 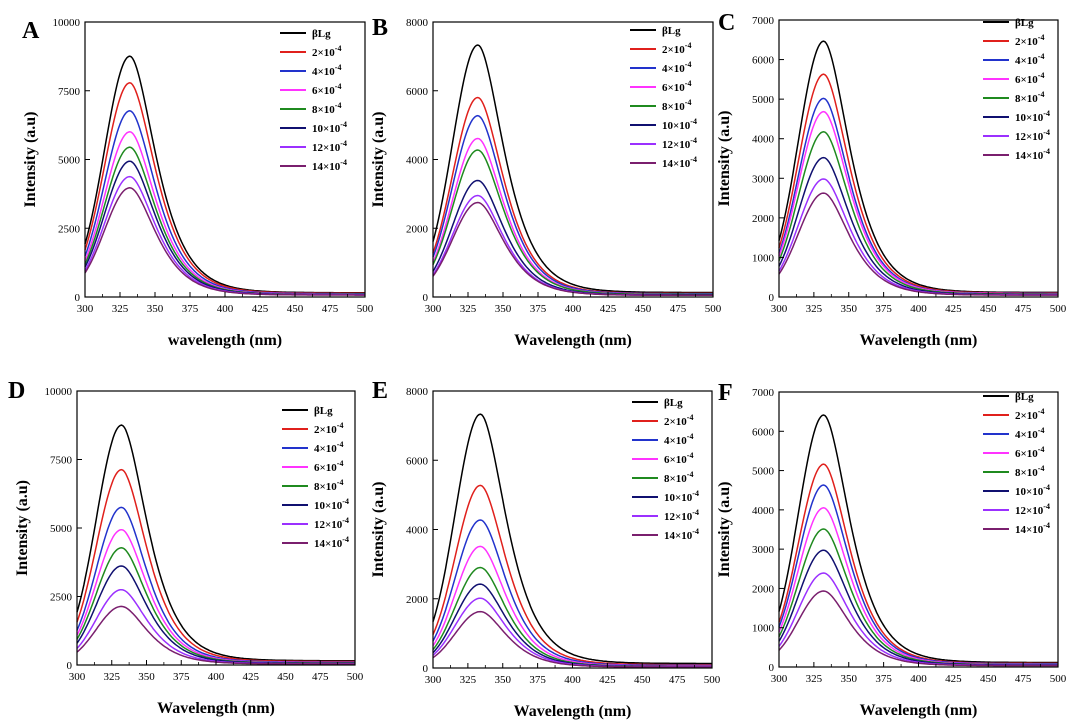 What do you see at coordinates (380, 391) in the screenshot?
I see `panel-letter: E` at bounding box center [380, 391].